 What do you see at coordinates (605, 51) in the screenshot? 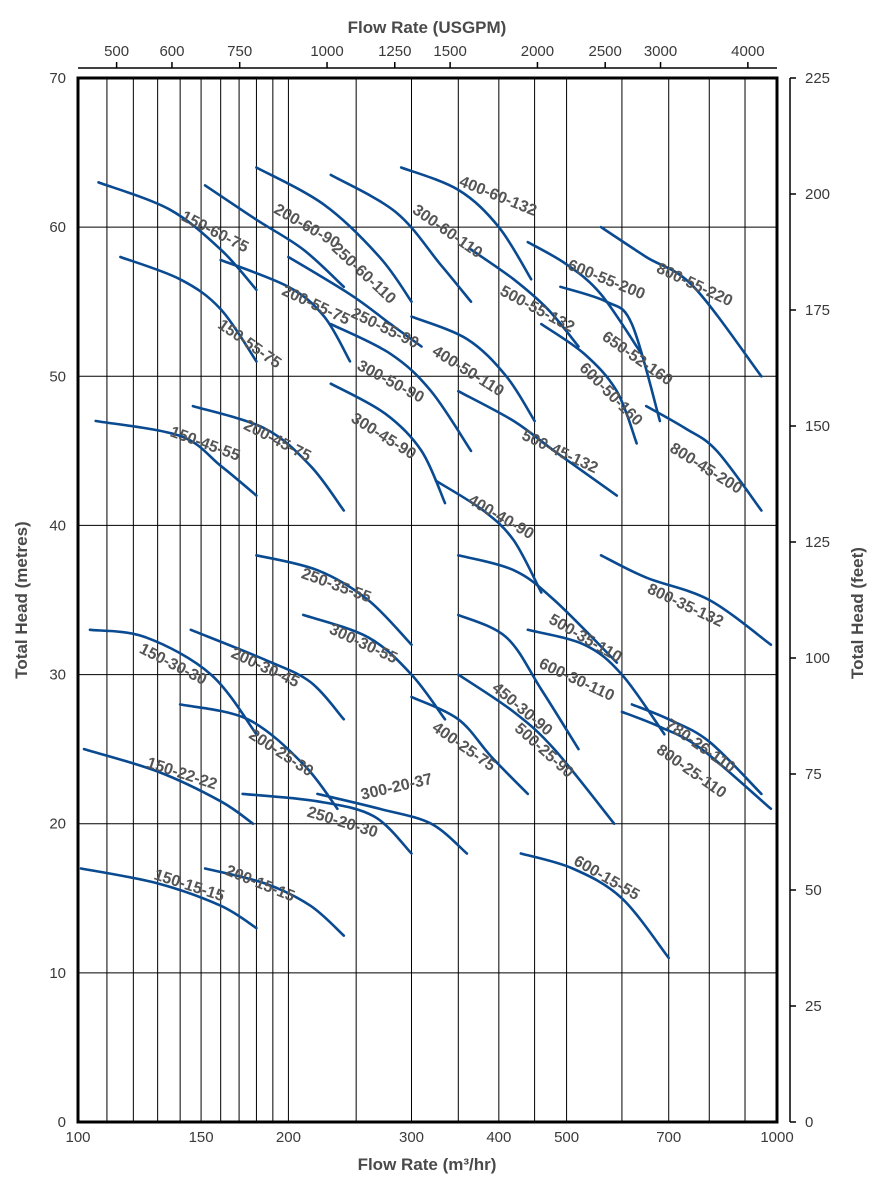
I see `x2-tick-label: 2500` at bounding box center [605, 51].